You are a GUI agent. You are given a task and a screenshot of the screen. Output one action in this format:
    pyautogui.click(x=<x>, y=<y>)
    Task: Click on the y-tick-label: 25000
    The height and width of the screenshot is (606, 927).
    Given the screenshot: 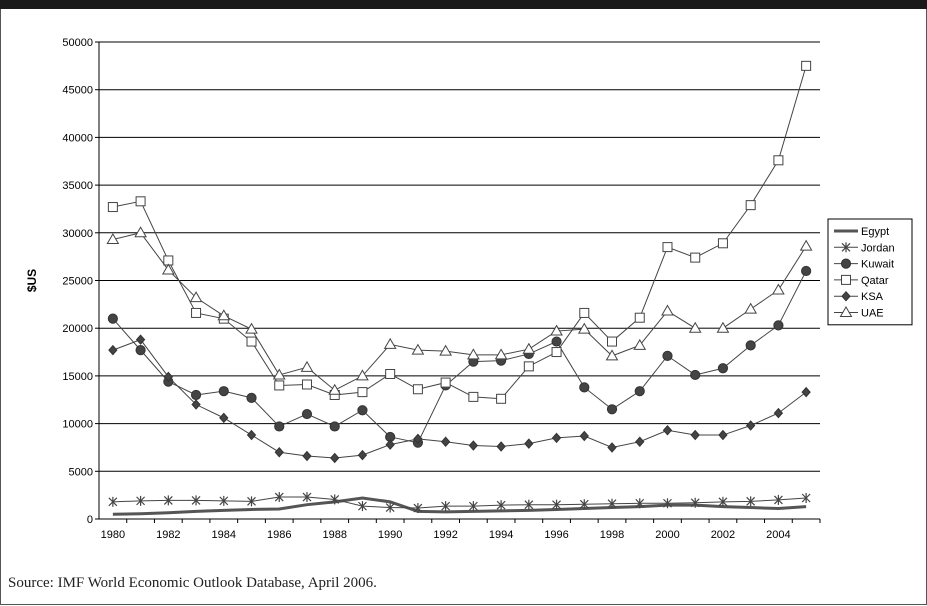 What is the action you would take?
    pyautogui.click(x=77, y=282)
    